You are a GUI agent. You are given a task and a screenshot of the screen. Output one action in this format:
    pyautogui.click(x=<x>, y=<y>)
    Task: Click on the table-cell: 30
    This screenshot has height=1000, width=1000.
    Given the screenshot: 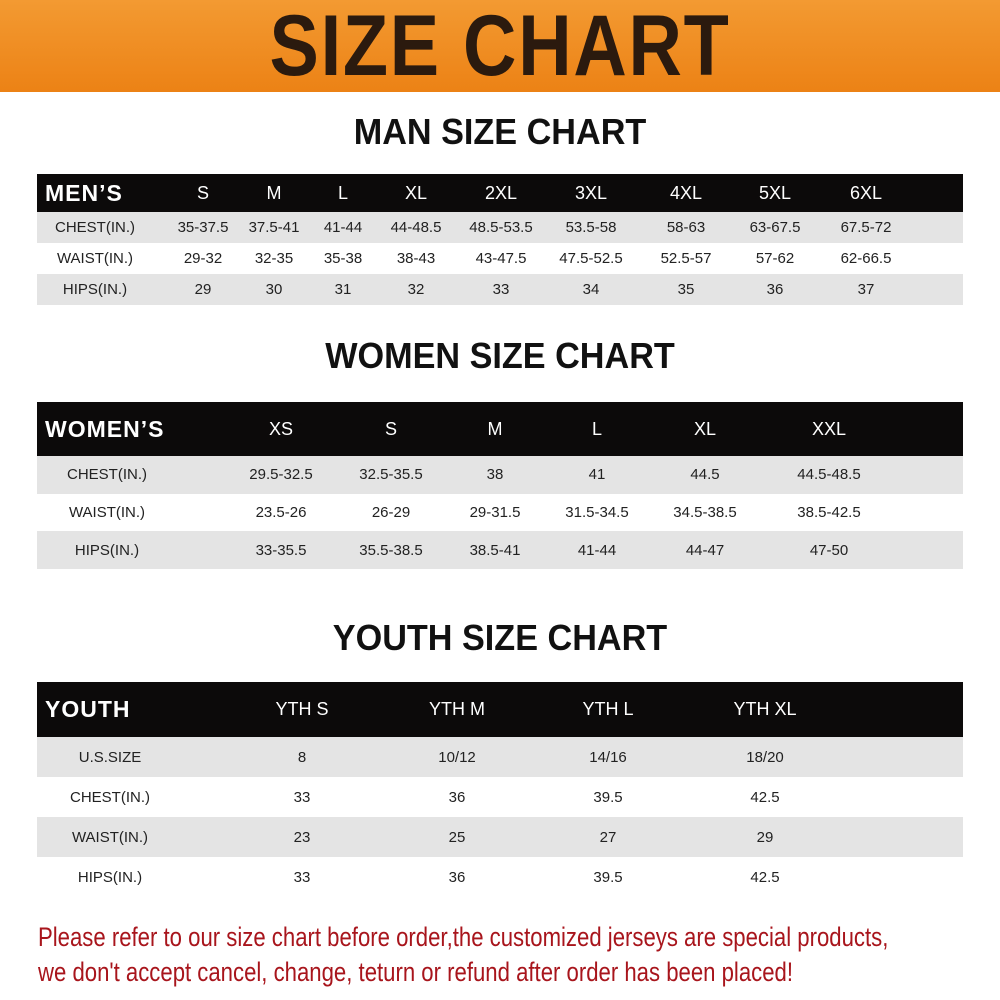 What is the action you would take?
    pyautogui.click(x=274, y=289)
    